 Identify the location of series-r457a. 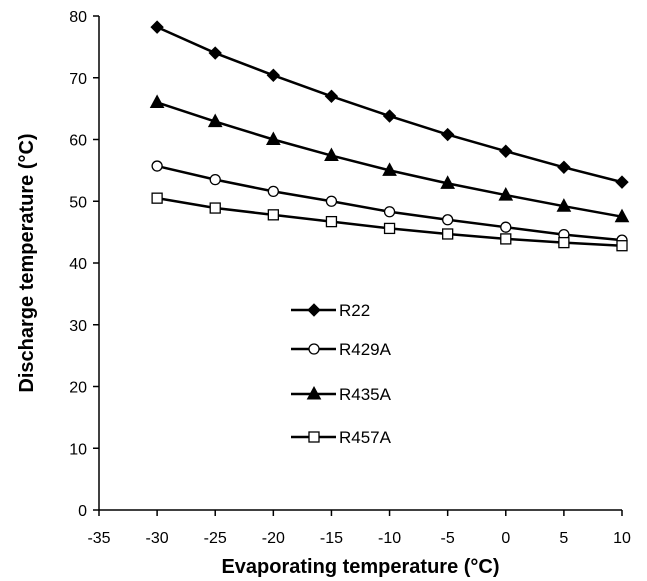
(389, 222).